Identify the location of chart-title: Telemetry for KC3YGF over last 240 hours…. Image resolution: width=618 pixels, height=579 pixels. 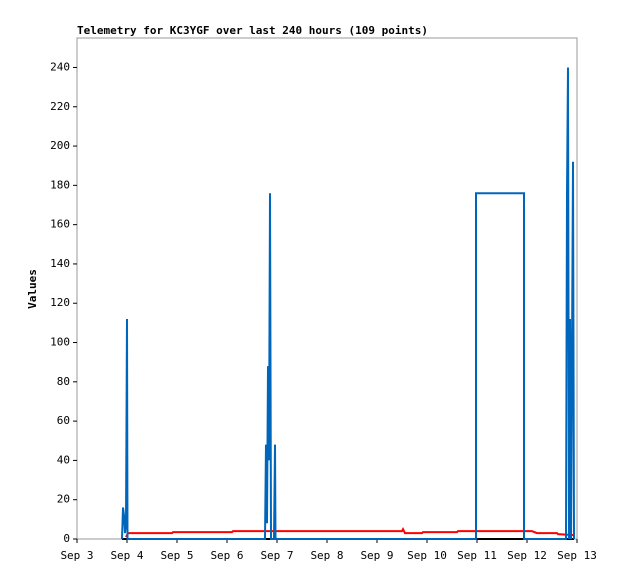
(252, 30).